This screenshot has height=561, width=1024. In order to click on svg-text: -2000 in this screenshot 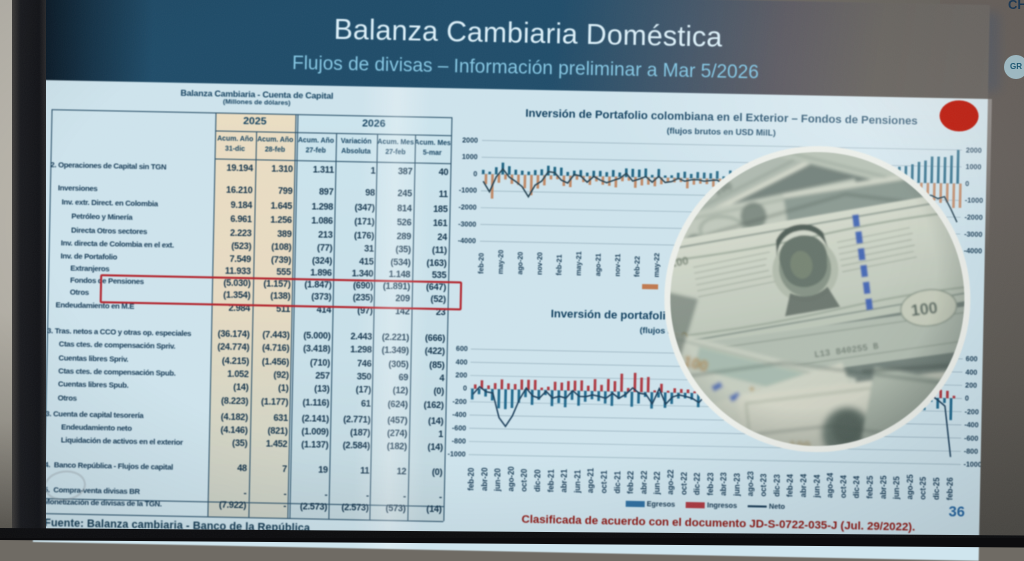, I will do `click(467, 207)`.